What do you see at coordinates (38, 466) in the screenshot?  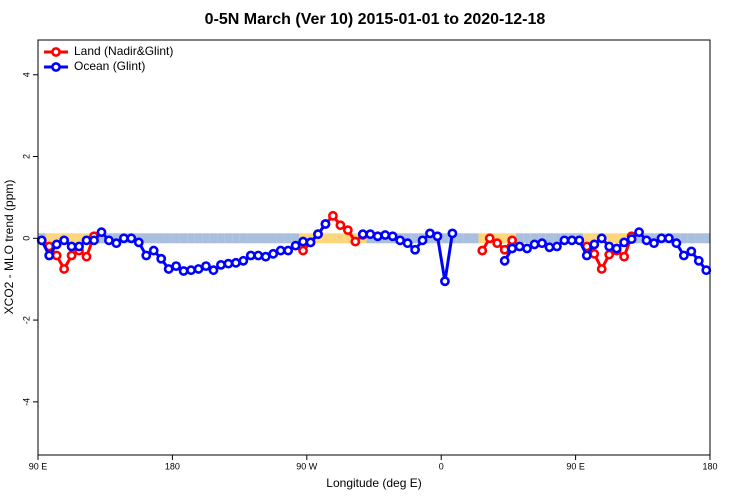 I see `x-tick-label: 90 E` at bounding box center [38, 466].